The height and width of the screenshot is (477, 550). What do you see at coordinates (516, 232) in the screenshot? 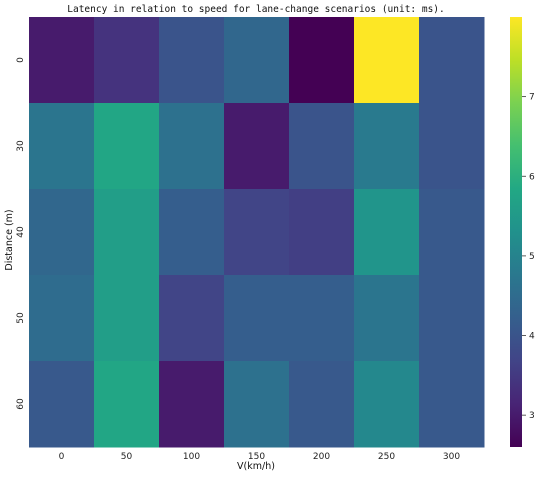
I see `colorbar` at bounding box center [516, 232].